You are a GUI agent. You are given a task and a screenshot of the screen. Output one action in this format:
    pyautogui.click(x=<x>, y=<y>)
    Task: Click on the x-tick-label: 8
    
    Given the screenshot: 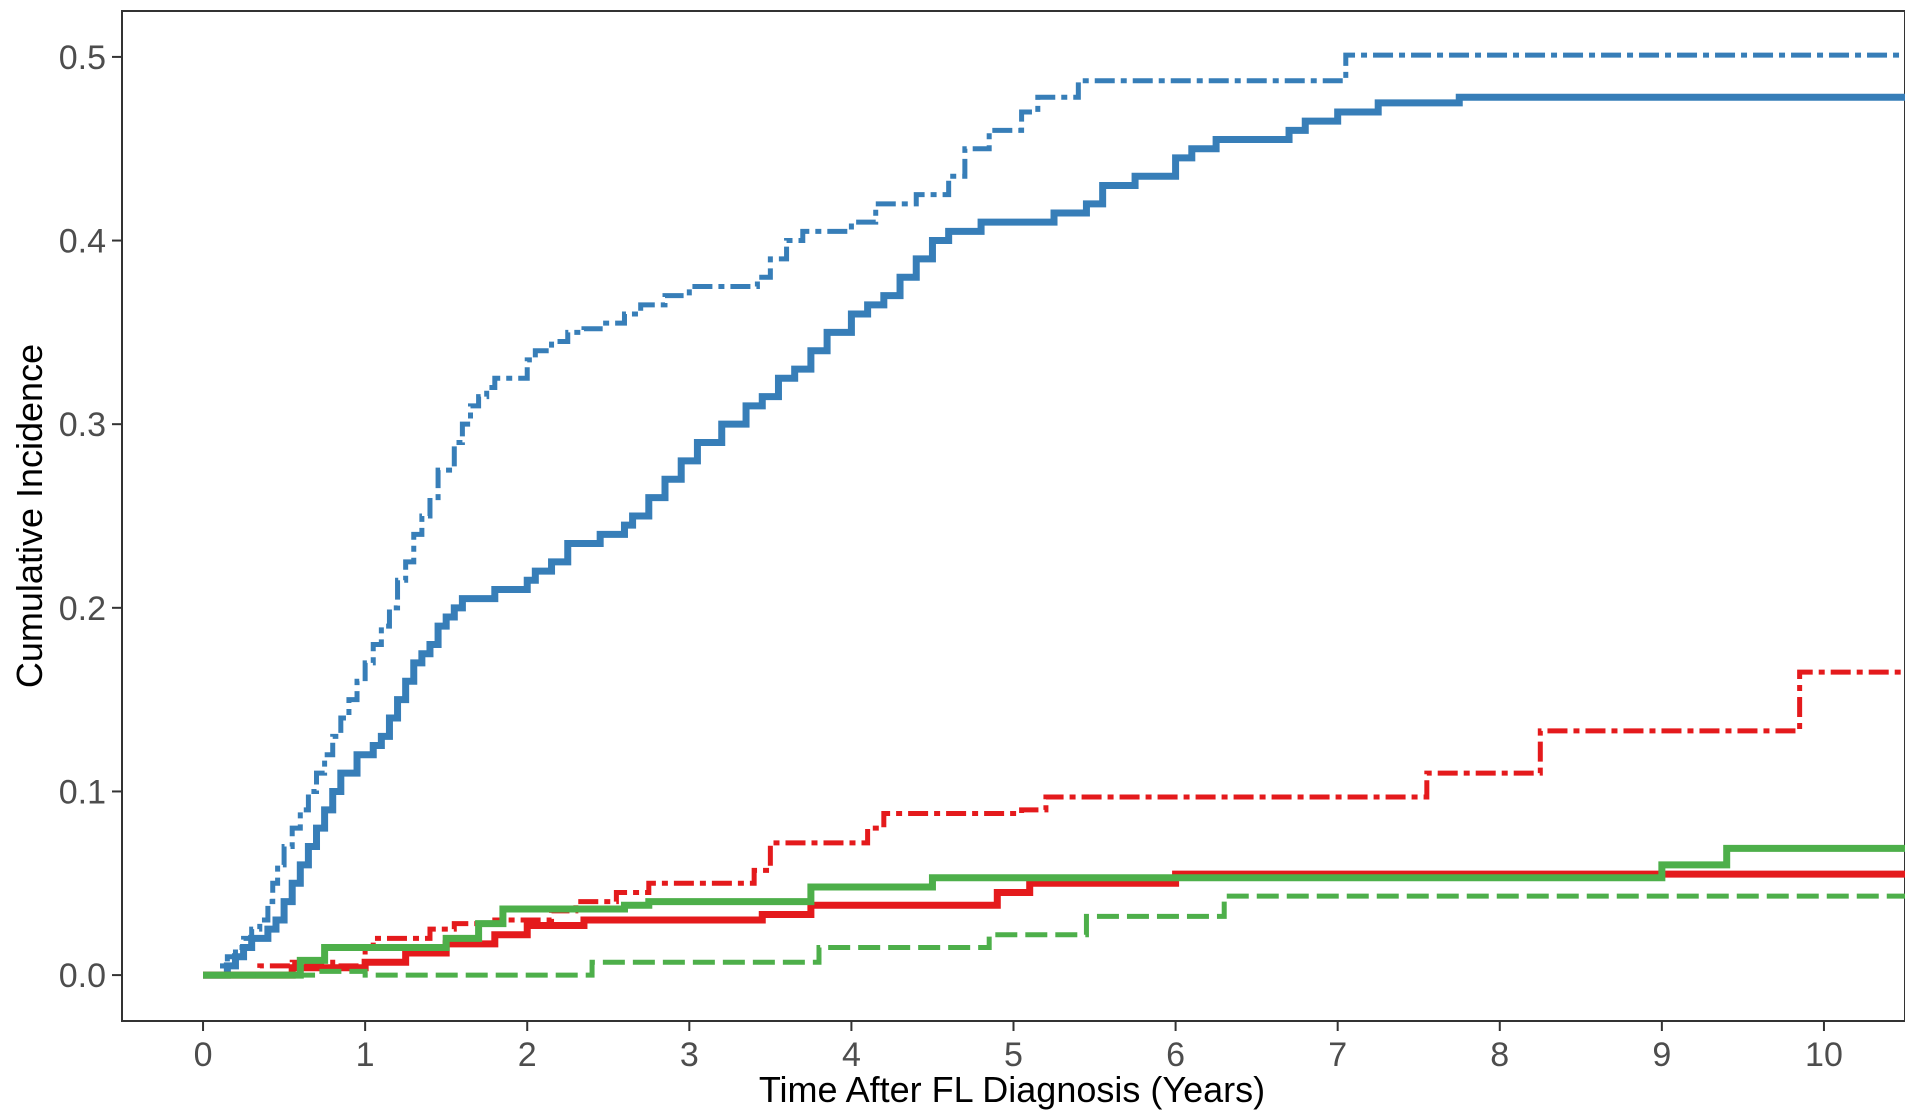 What is the action you would take?
    pyautogui.click(x=1499, y=1055)
    